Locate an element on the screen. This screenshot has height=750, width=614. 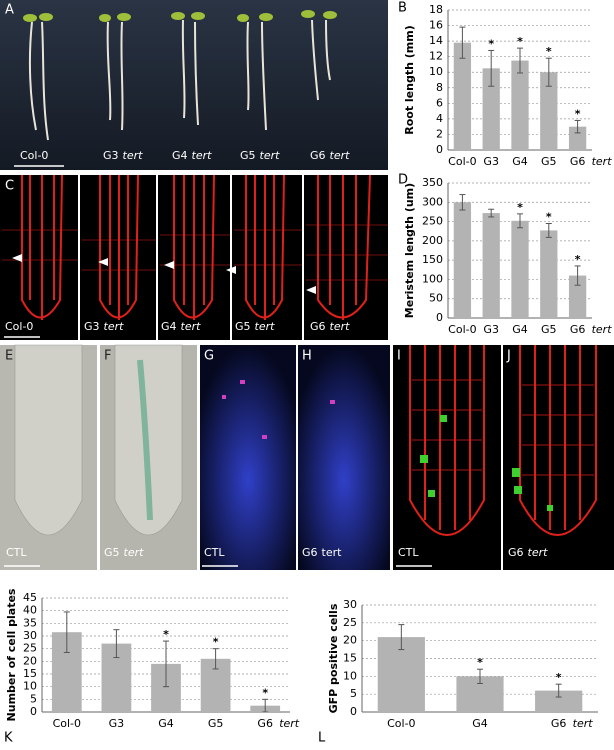
y-axis-label: GFP positive cells is located at coordinates (333, 658).